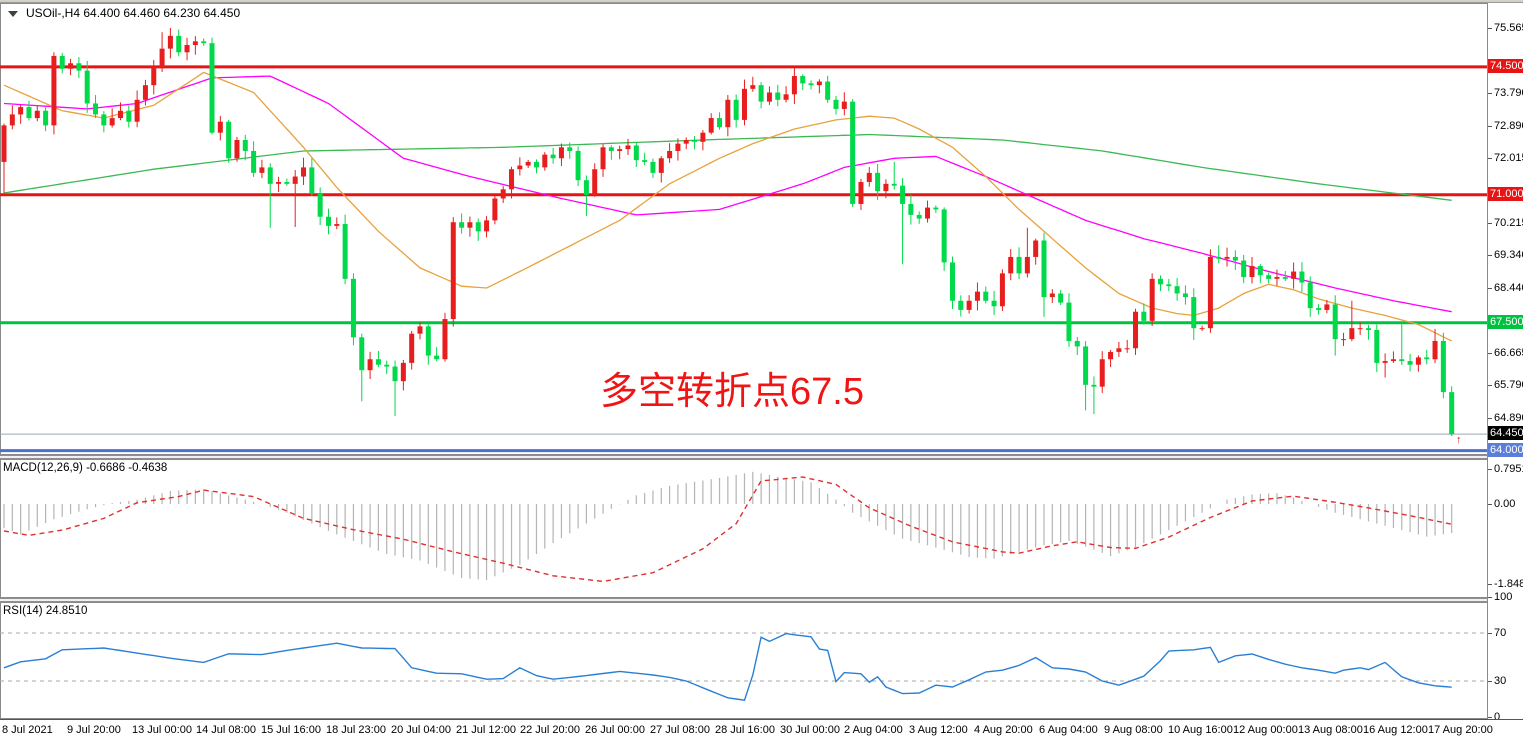  What do you see at coordinates (1265, 730) in the screenshot?
I see `date-label: 12 Aug 00:00` at bounding box center [1265, 730].